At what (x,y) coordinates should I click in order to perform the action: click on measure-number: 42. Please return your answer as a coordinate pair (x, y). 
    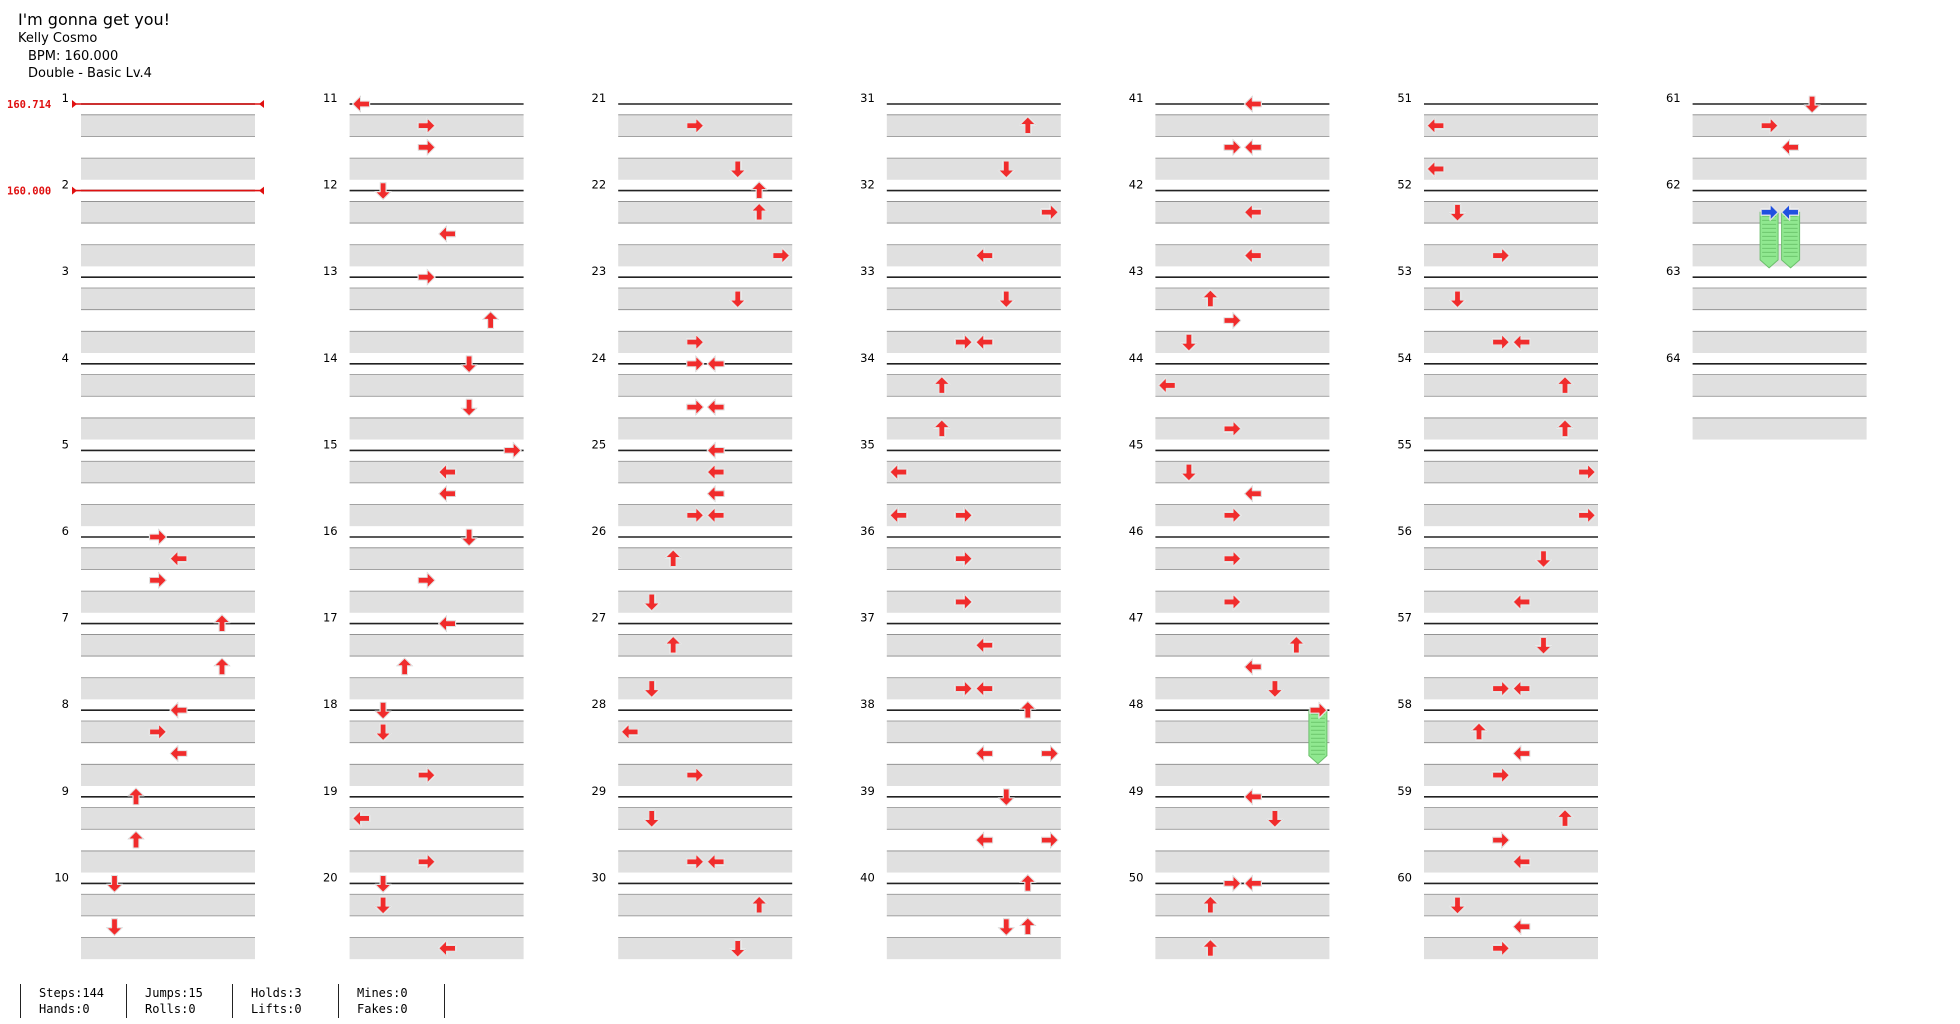
    Looking at the image, I should click on (1136, 185).